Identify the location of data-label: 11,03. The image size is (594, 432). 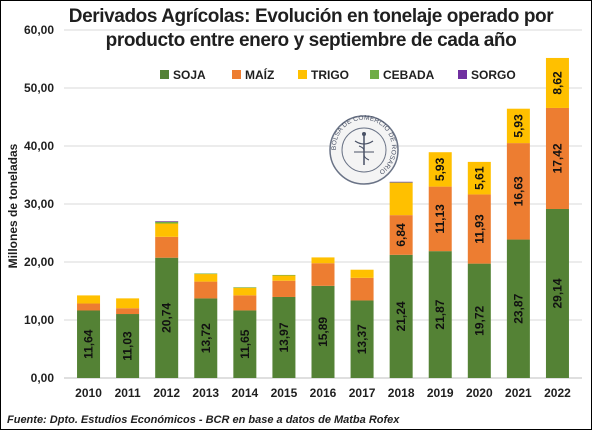
(128, 346).